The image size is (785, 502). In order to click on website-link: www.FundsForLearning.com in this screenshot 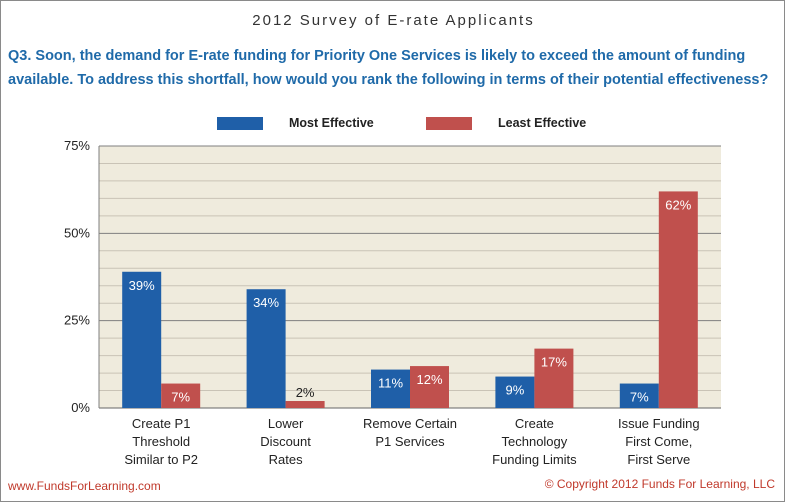, I will do `click(84, 486)`.